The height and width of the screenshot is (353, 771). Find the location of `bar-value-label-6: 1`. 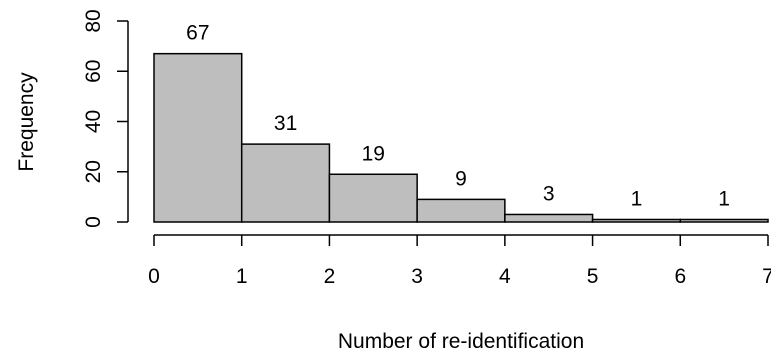

bar-value-label-6: 1 is located at coordinates (724, 198).